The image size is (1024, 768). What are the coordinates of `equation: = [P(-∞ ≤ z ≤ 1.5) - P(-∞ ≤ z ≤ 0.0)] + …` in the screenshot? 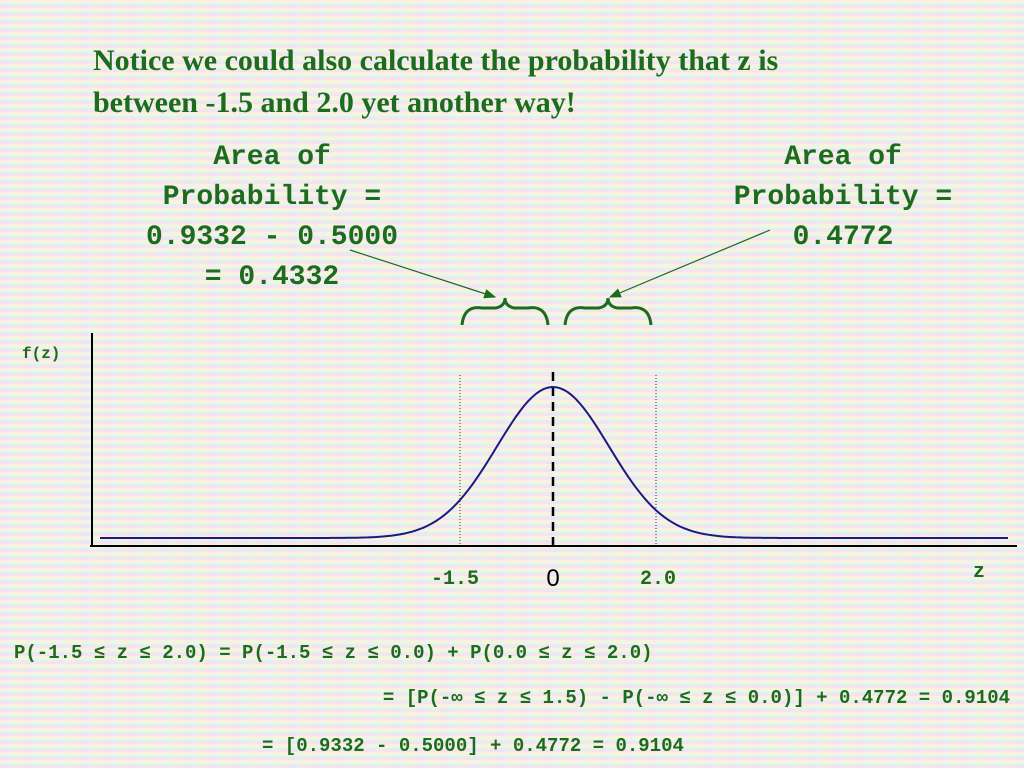 It's located at (696, 698).